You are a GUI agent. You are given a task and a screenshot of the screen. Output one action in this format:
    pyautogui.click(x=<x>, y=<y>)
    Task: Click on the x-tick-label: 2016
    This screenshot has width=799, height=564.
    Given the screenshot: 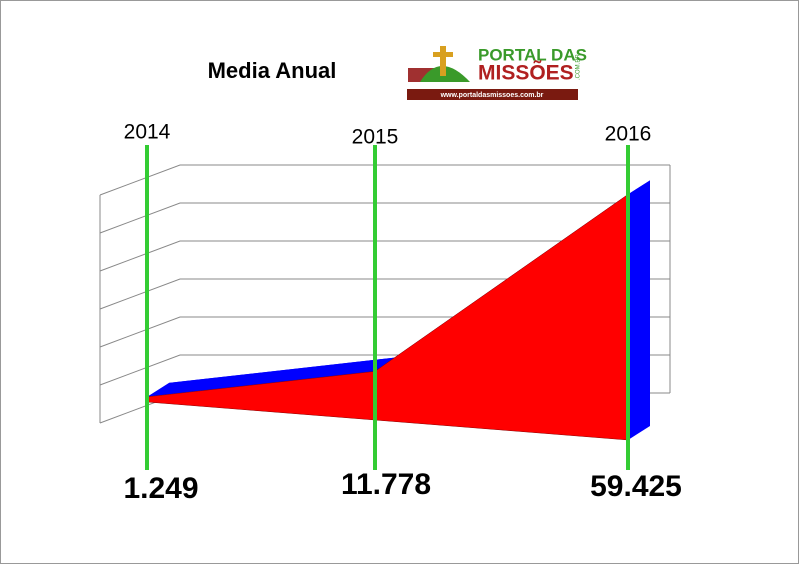 What is the action you would take?
    pyautogui.click(x=628, y=134)
    